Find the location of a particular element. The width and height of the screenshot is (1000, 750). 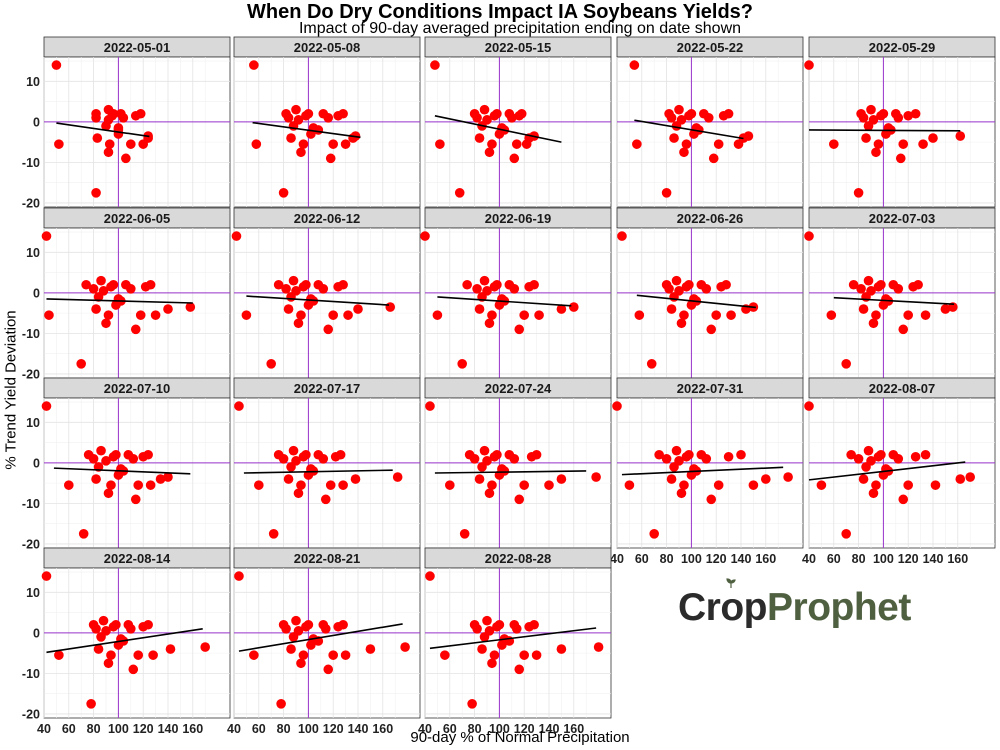

facet-panel: 2022-06-05 -20 -10 0 10 is located at coordinates (126, 294).